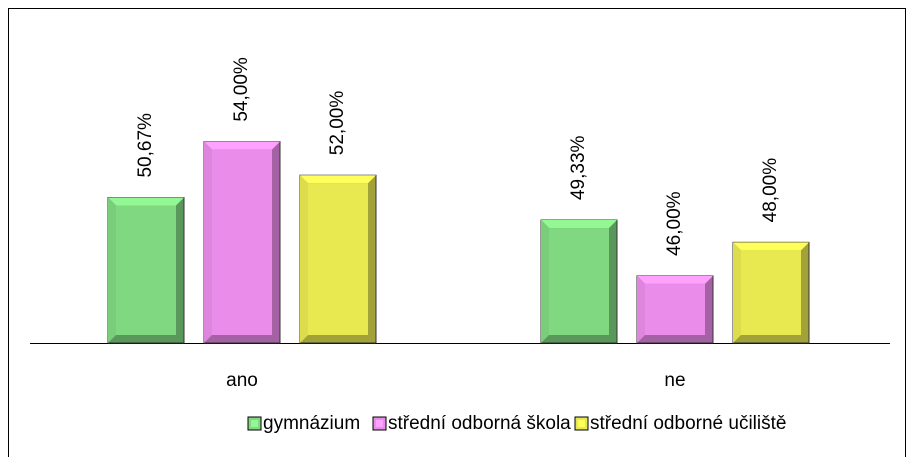 This screenshot has width=917, height=462. What do you see at coordinates (337, 123) in the screenshot?
I see `value-label: 52,00%` at bounding box center [337, 123].